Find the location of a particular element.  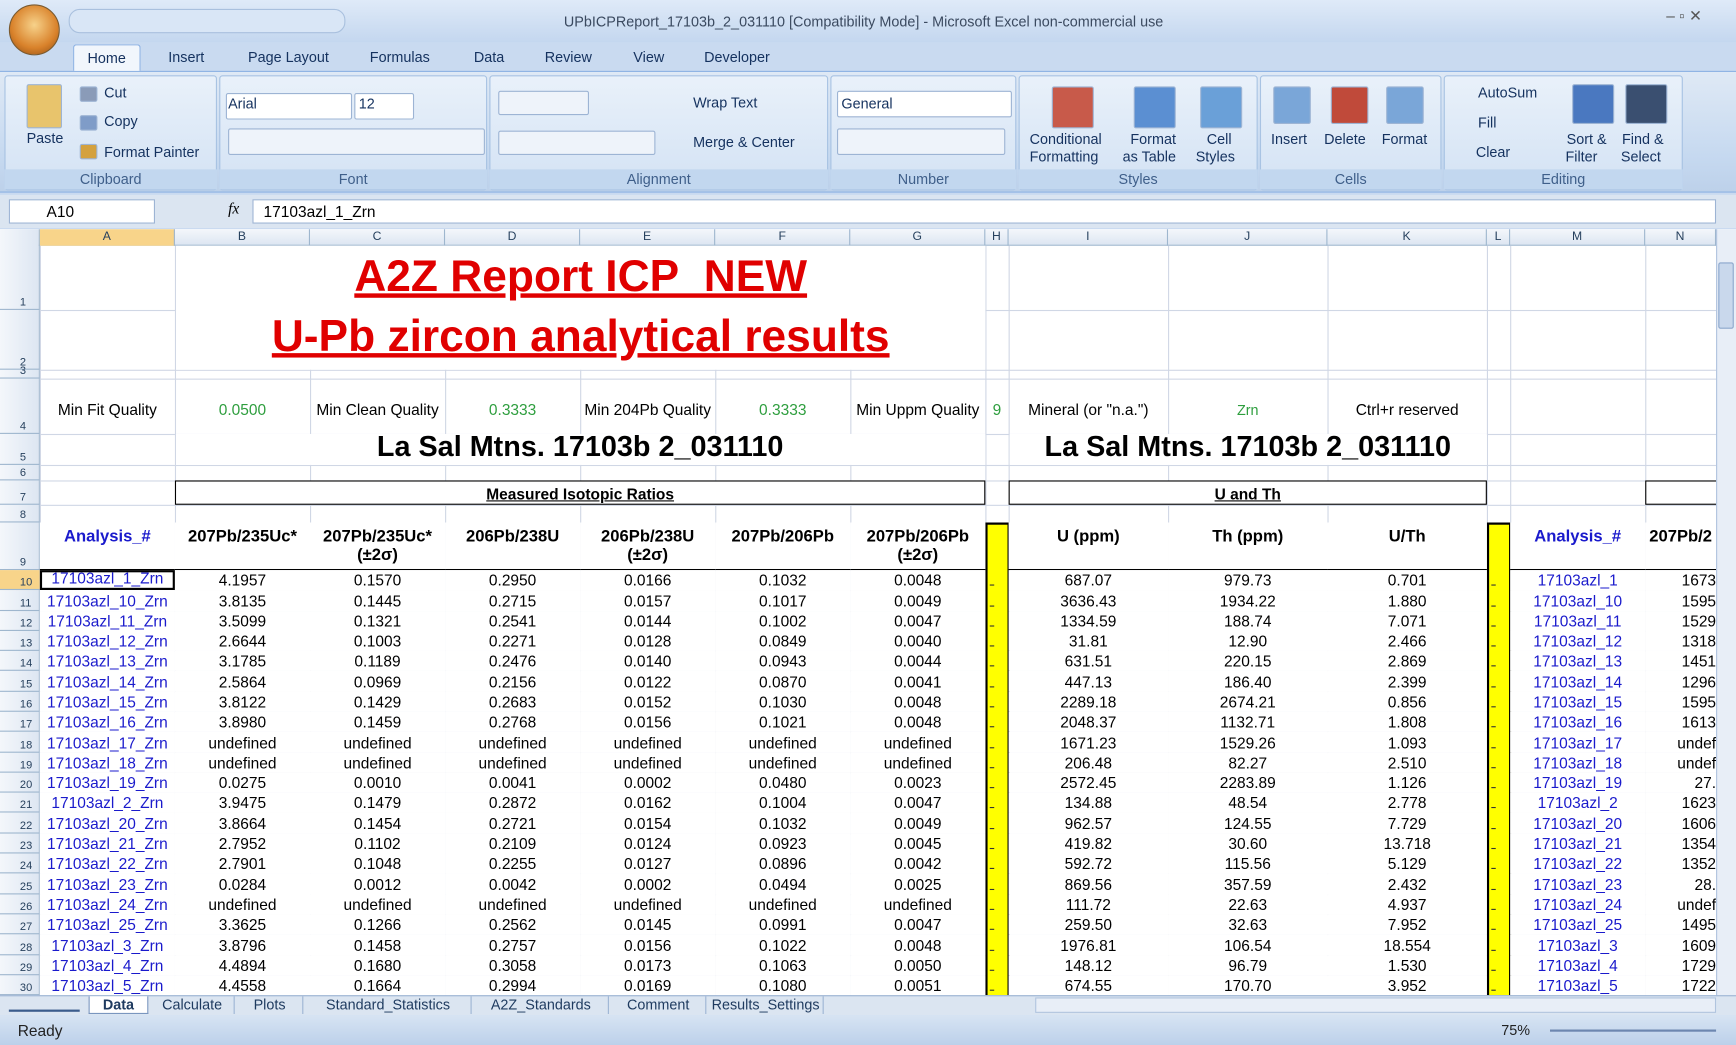

mineral-label: Mineral (or "n.a.") is located at coordinates (1088, 409).